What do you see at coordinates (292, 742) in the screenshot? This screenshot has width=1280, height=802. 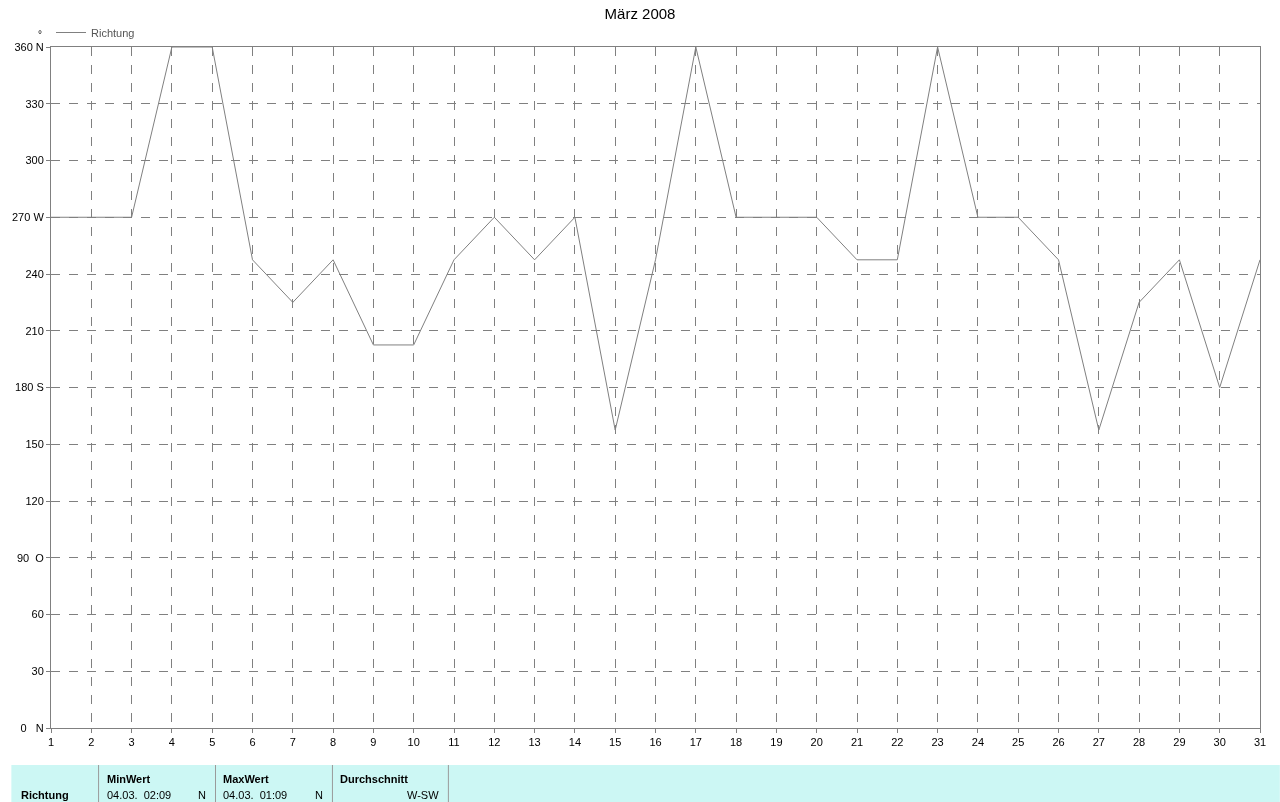 I see `x-tick-label: 7` at bounding box center [292, 742].